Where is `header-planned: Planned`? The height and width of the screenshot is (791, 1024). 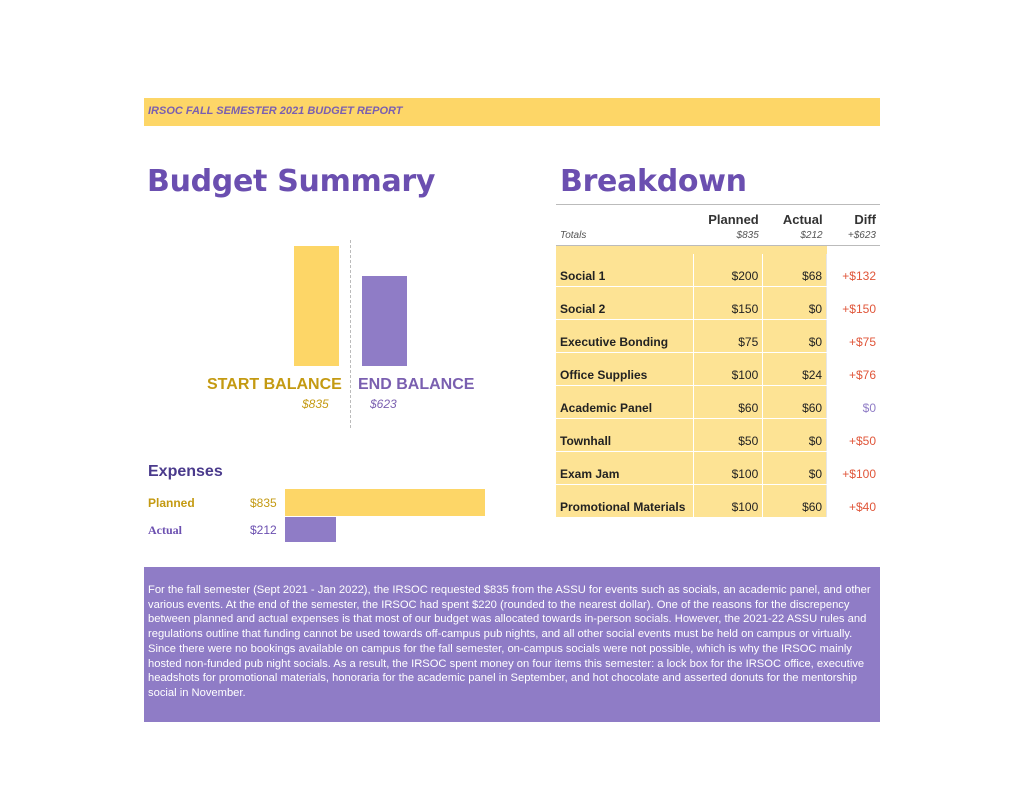
header-planned: Planned is located at coordinates (728, 215).